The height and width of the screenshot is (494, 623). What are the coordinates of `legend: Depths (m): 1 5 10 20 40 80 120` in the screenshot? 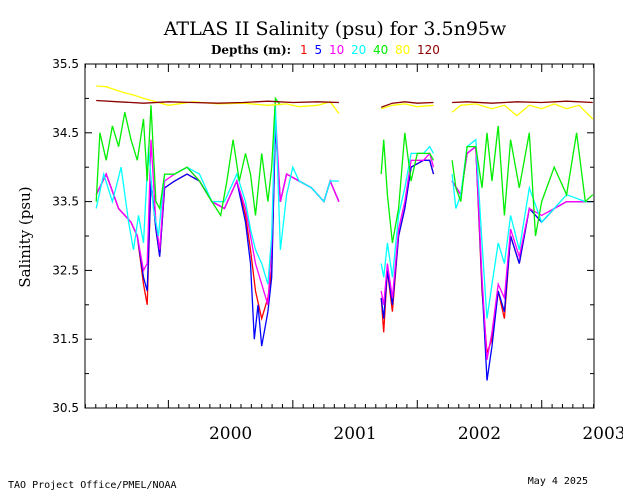 It's located at (325, 50).